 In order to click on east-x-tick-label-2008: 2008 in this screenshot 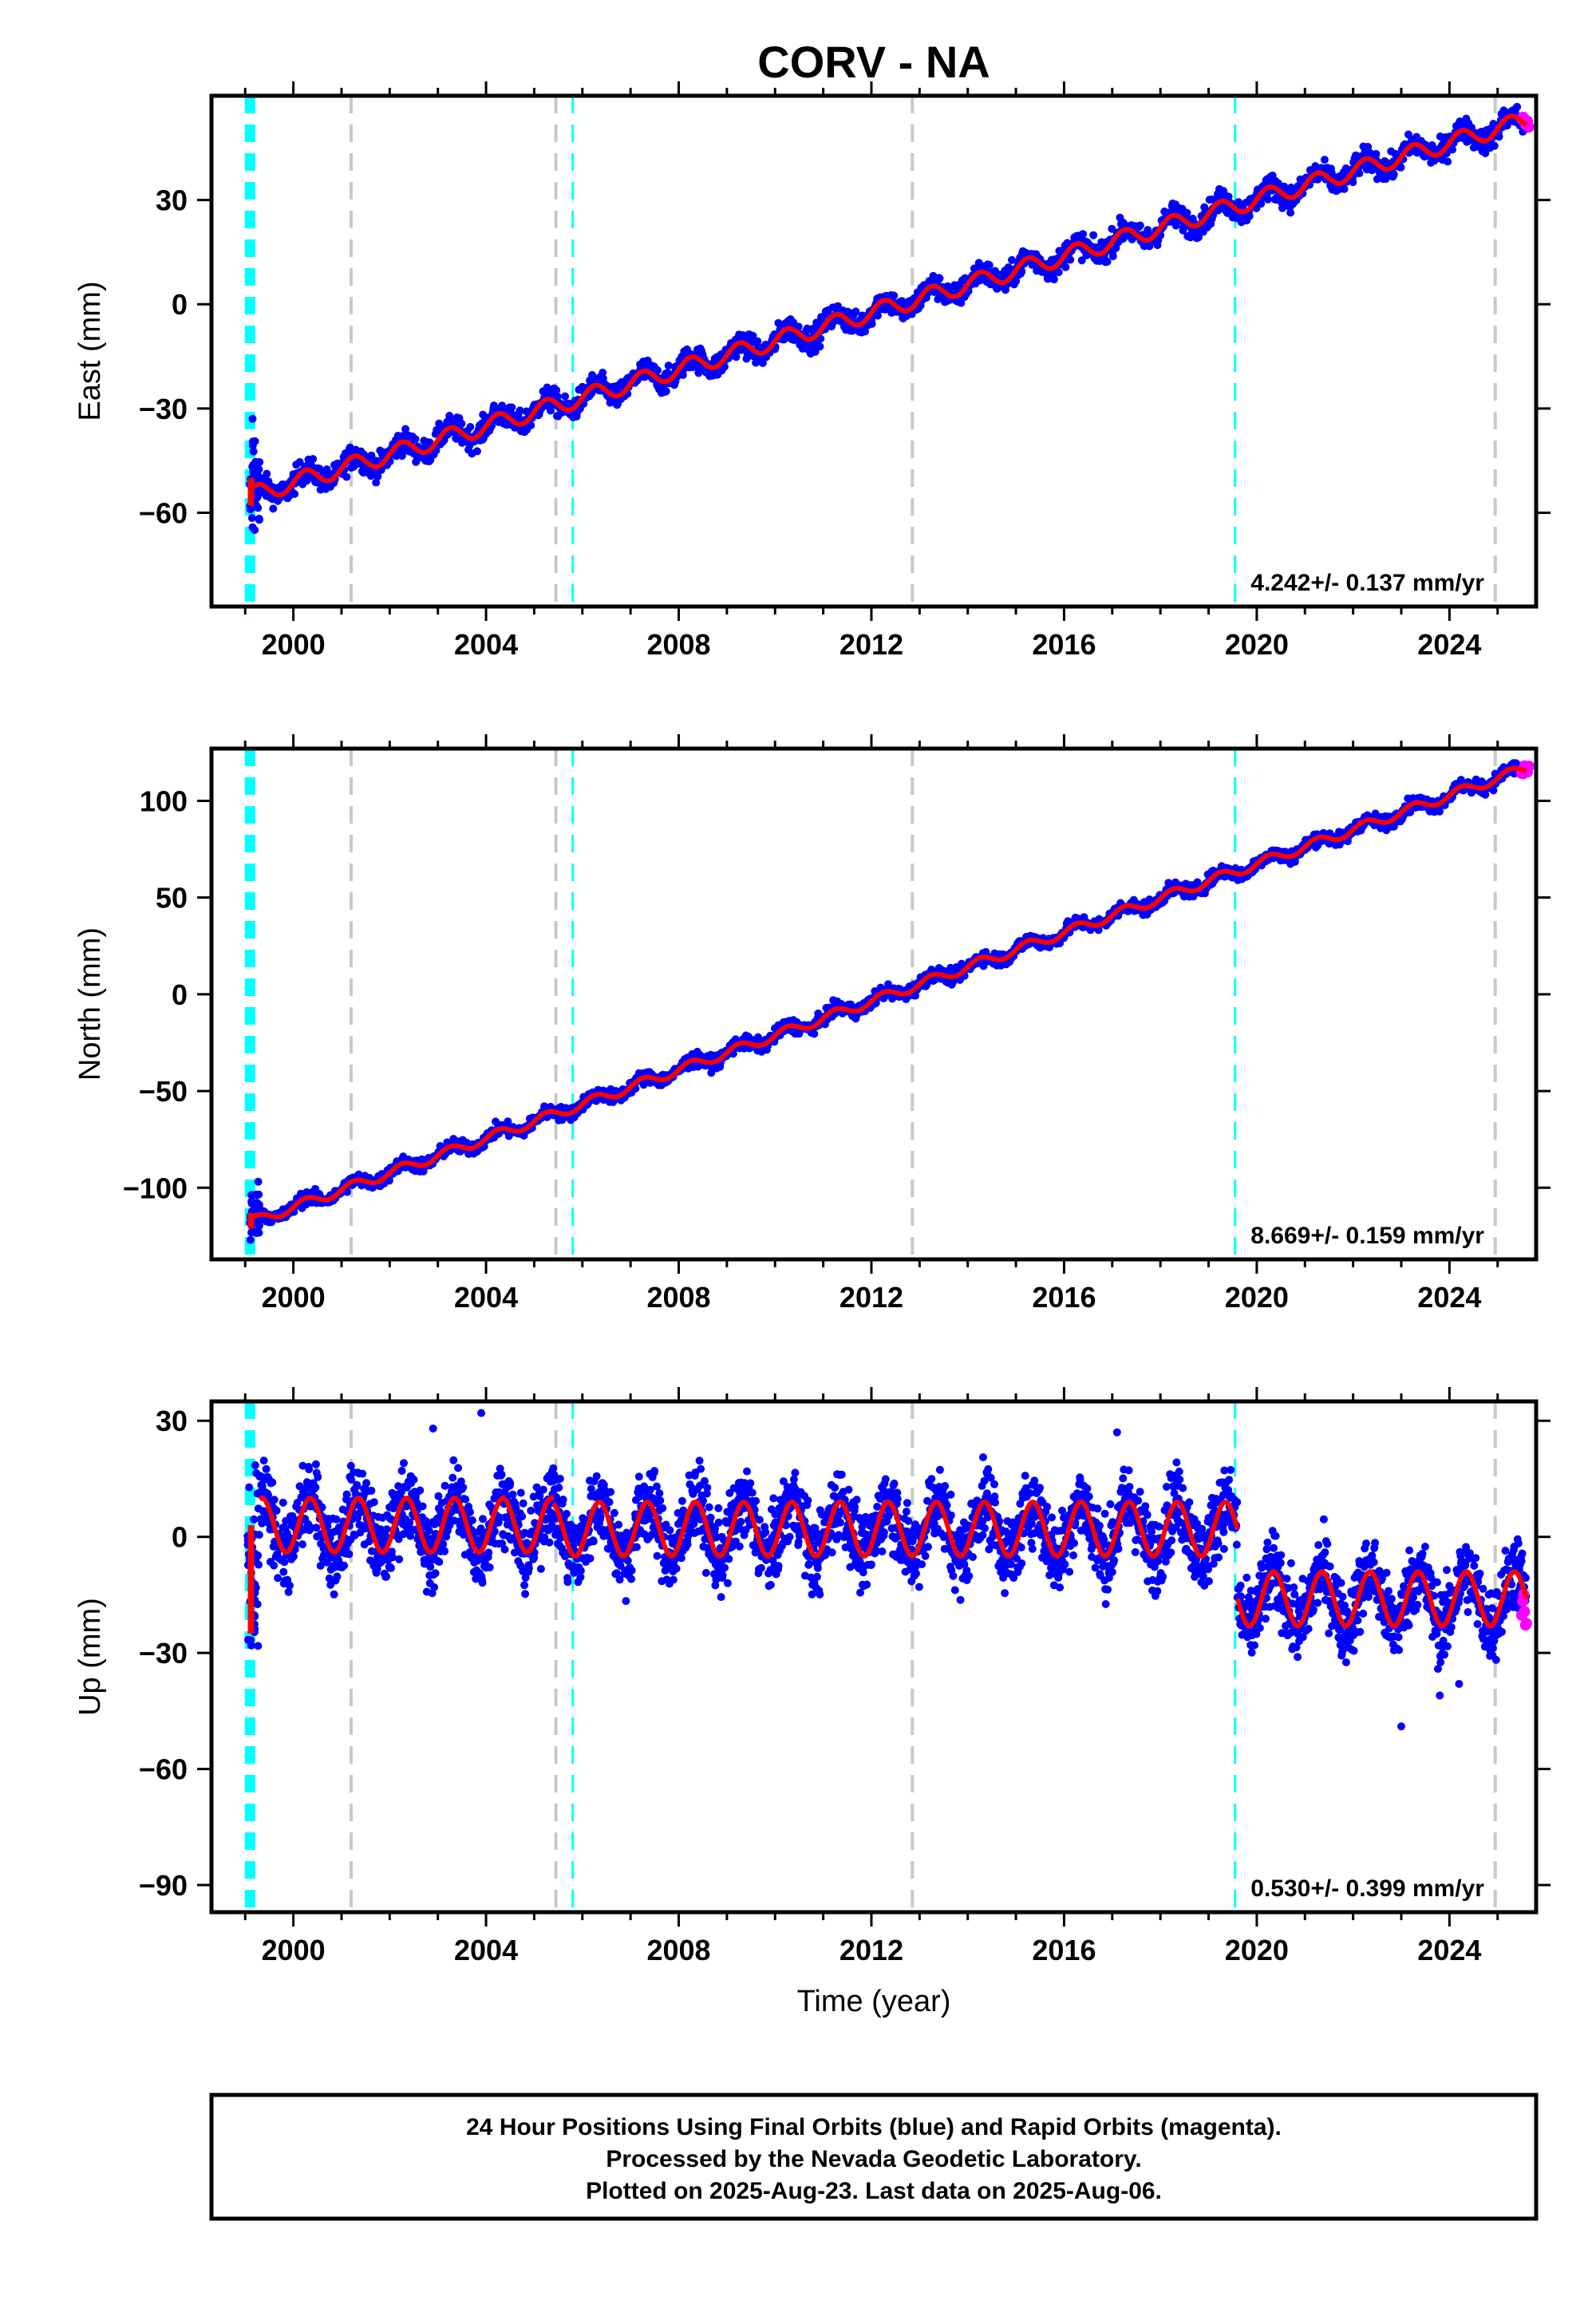, I will do `click(678, 644)`.